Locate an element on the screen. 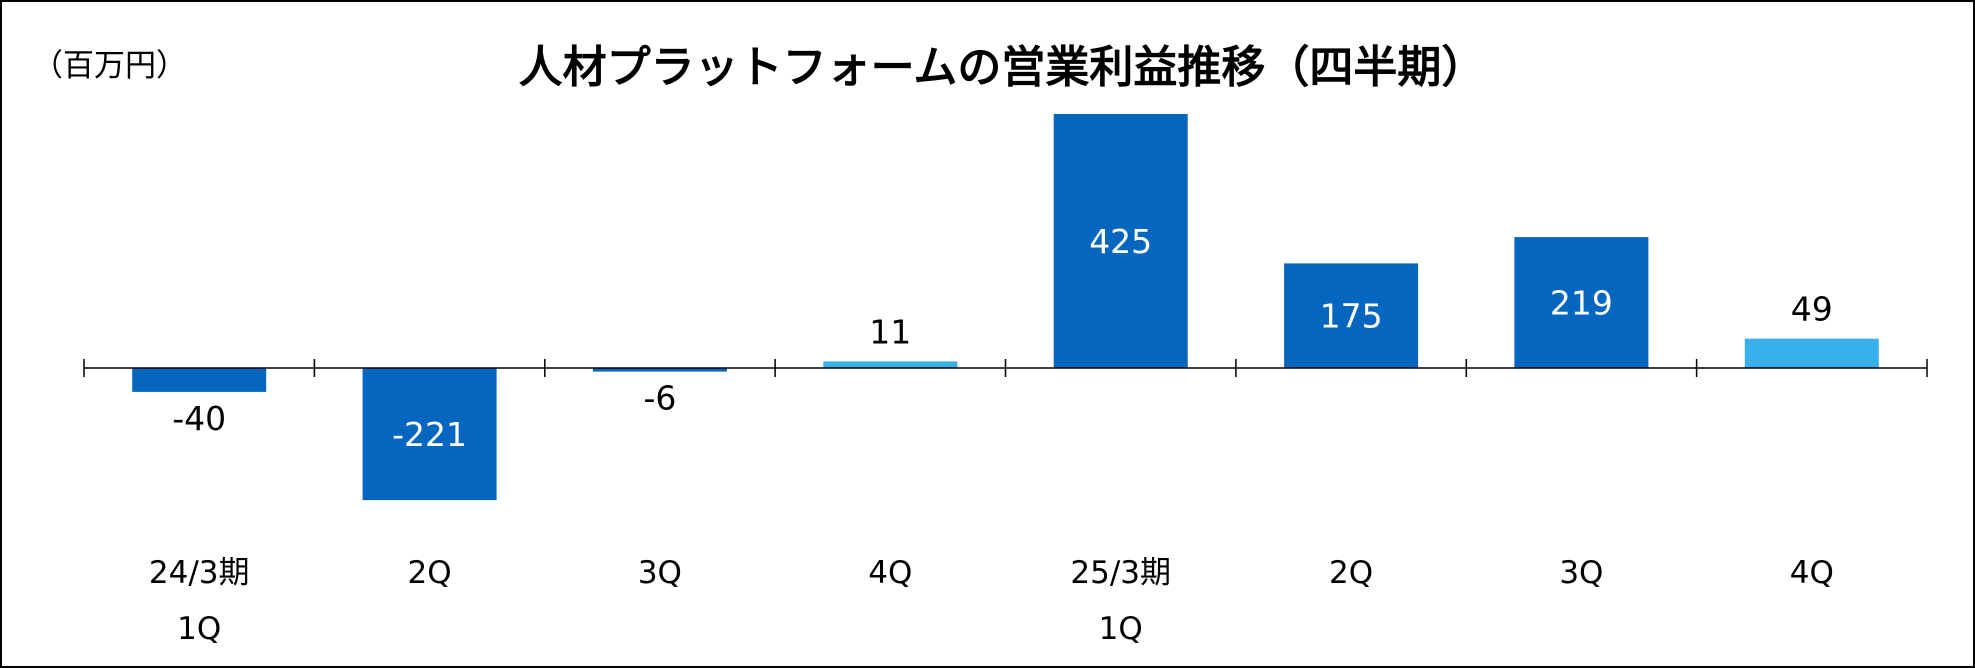 The width and height of the screenshot is (1975, 668). tick-label-1-line-2: 1Q is located at coordinates (199, 629).